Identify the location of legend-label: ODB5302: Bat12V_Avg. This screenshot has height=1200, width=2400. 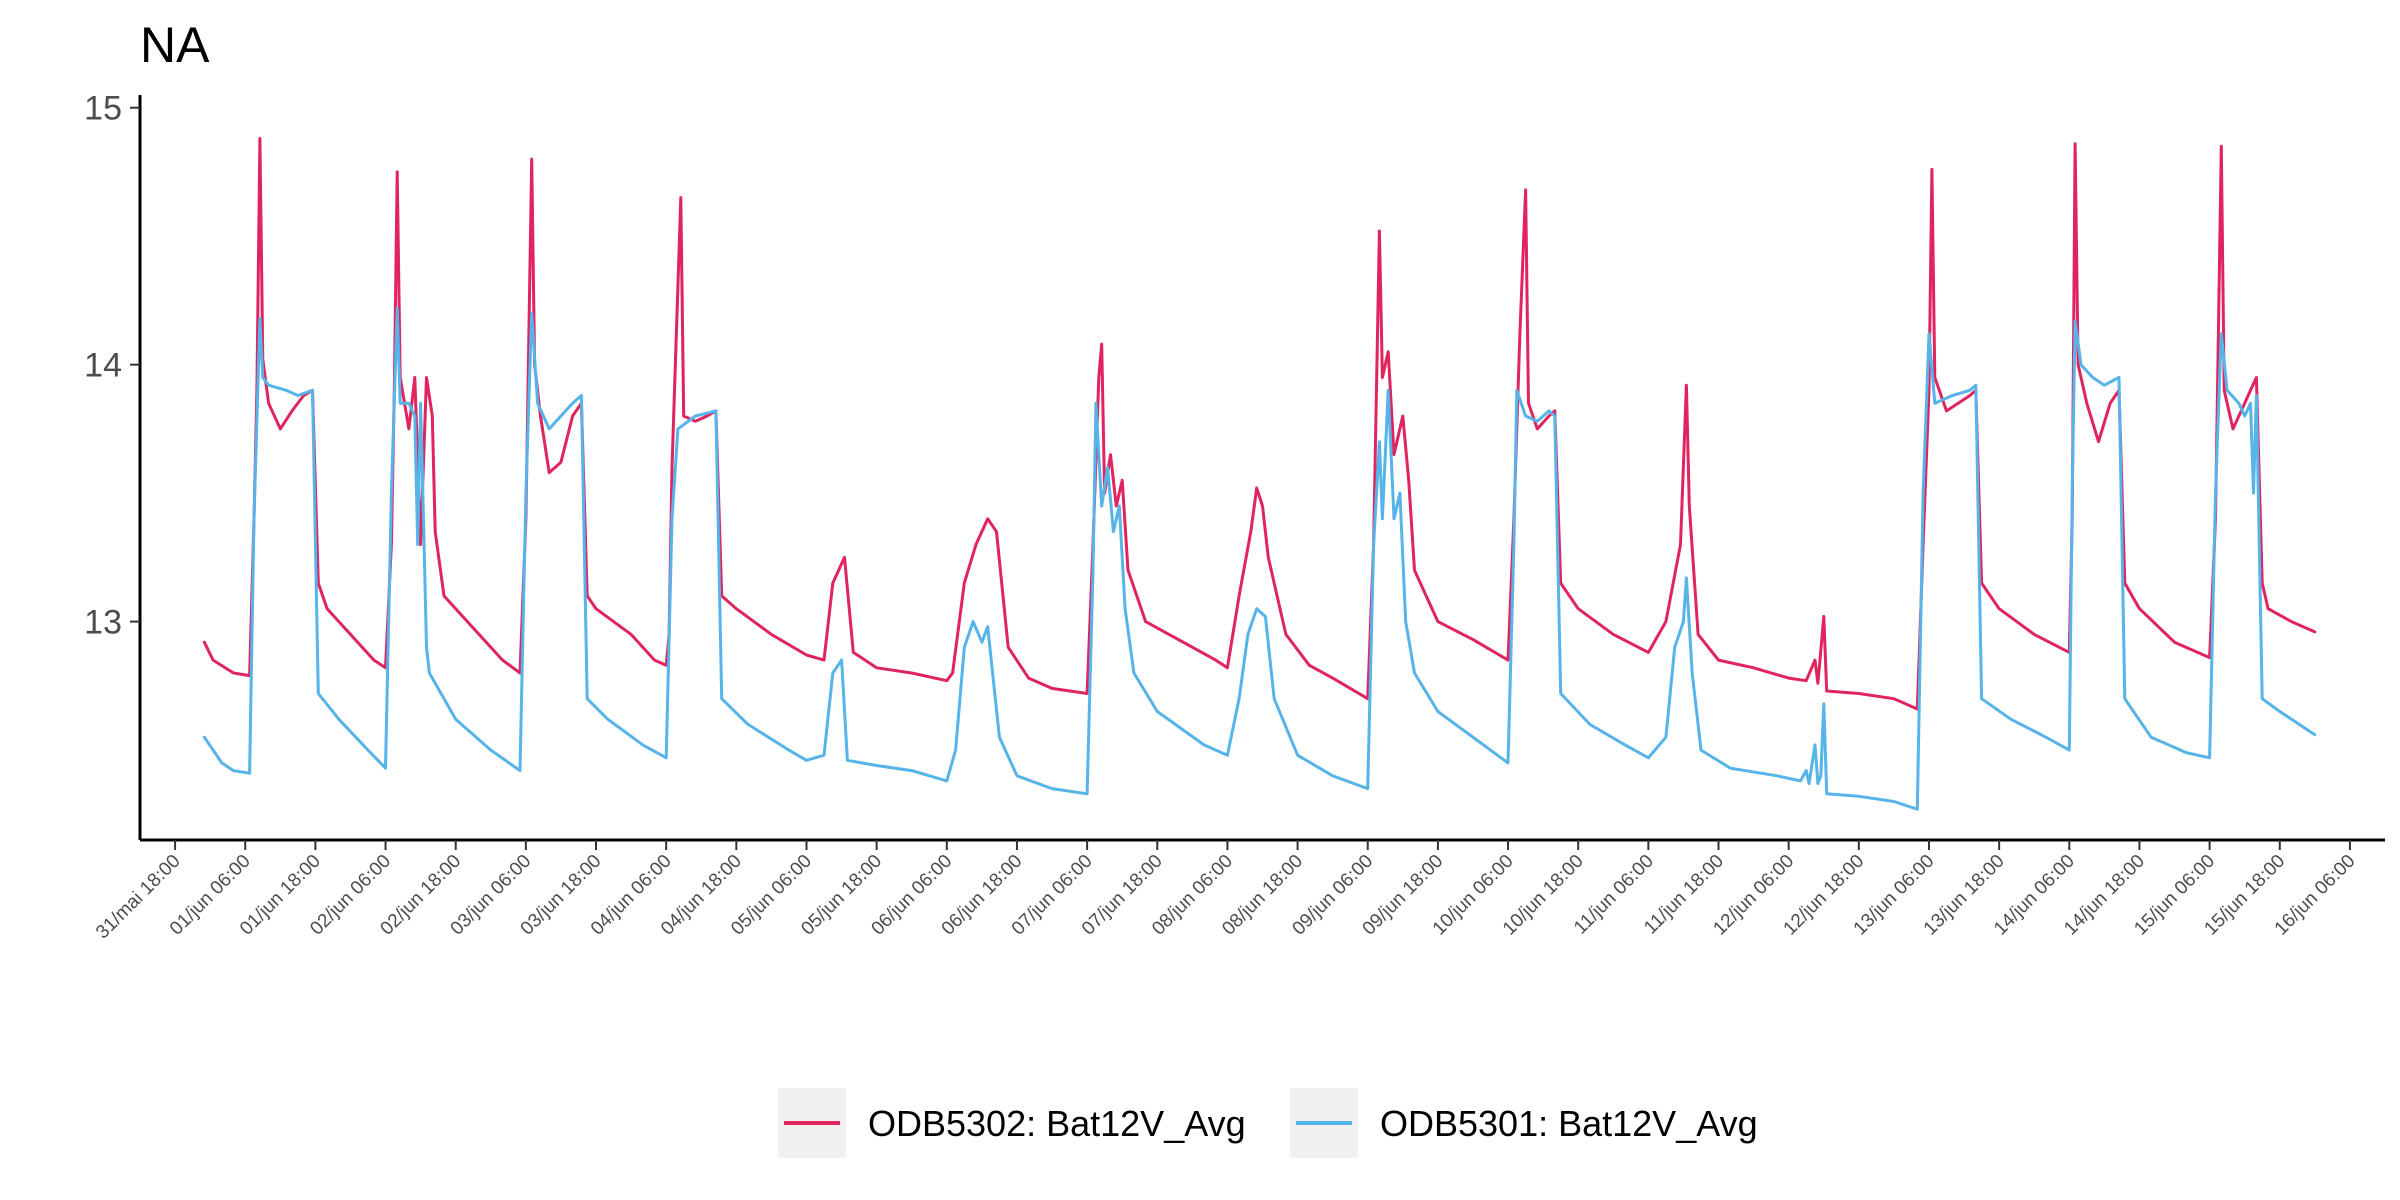
(1057, 1123).